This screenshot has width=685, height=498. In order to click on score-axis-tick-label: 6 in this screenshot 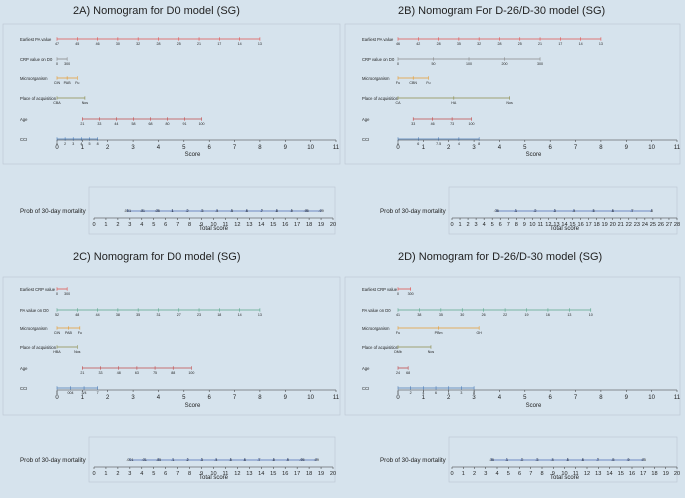, I will do `click(551, 398)`.